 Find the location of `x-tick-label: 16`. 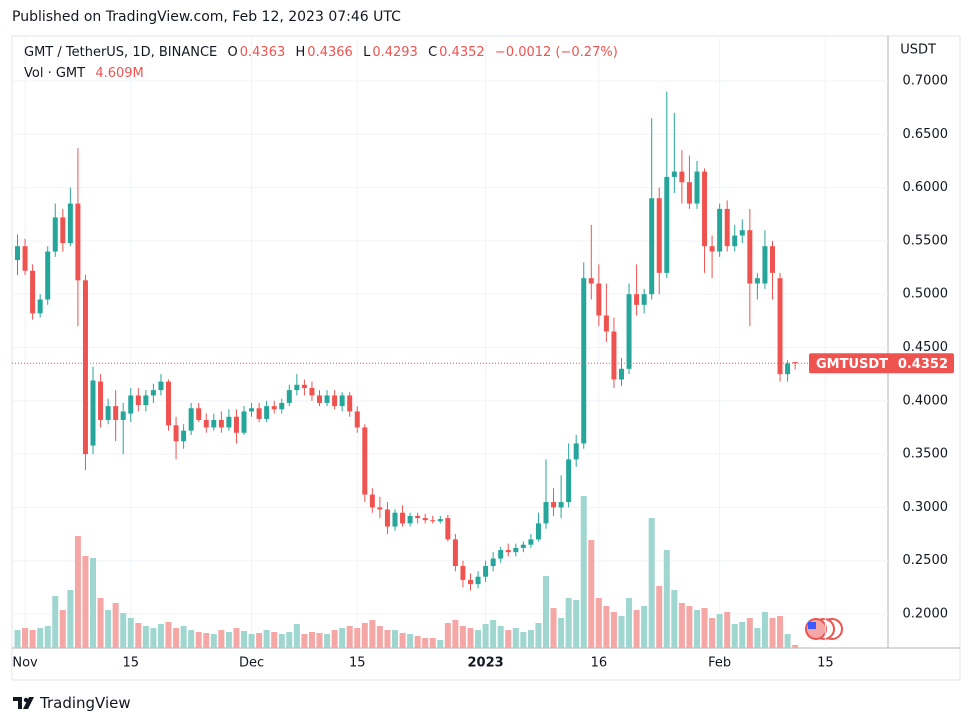

x-tick-label: 16 is located at coordinates (599, 663).